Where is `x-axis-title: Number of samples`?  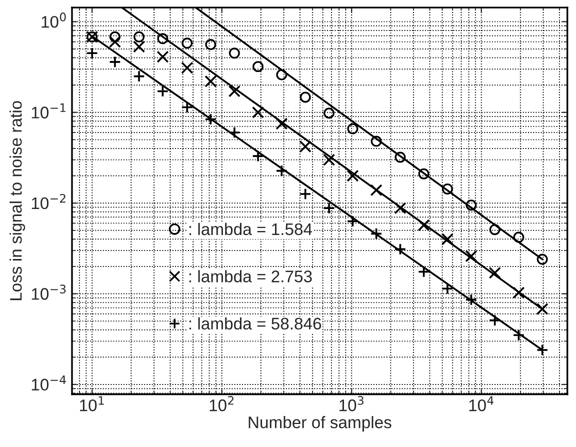
x-axis-title: Number of samples is located at coordinates (320, 424).